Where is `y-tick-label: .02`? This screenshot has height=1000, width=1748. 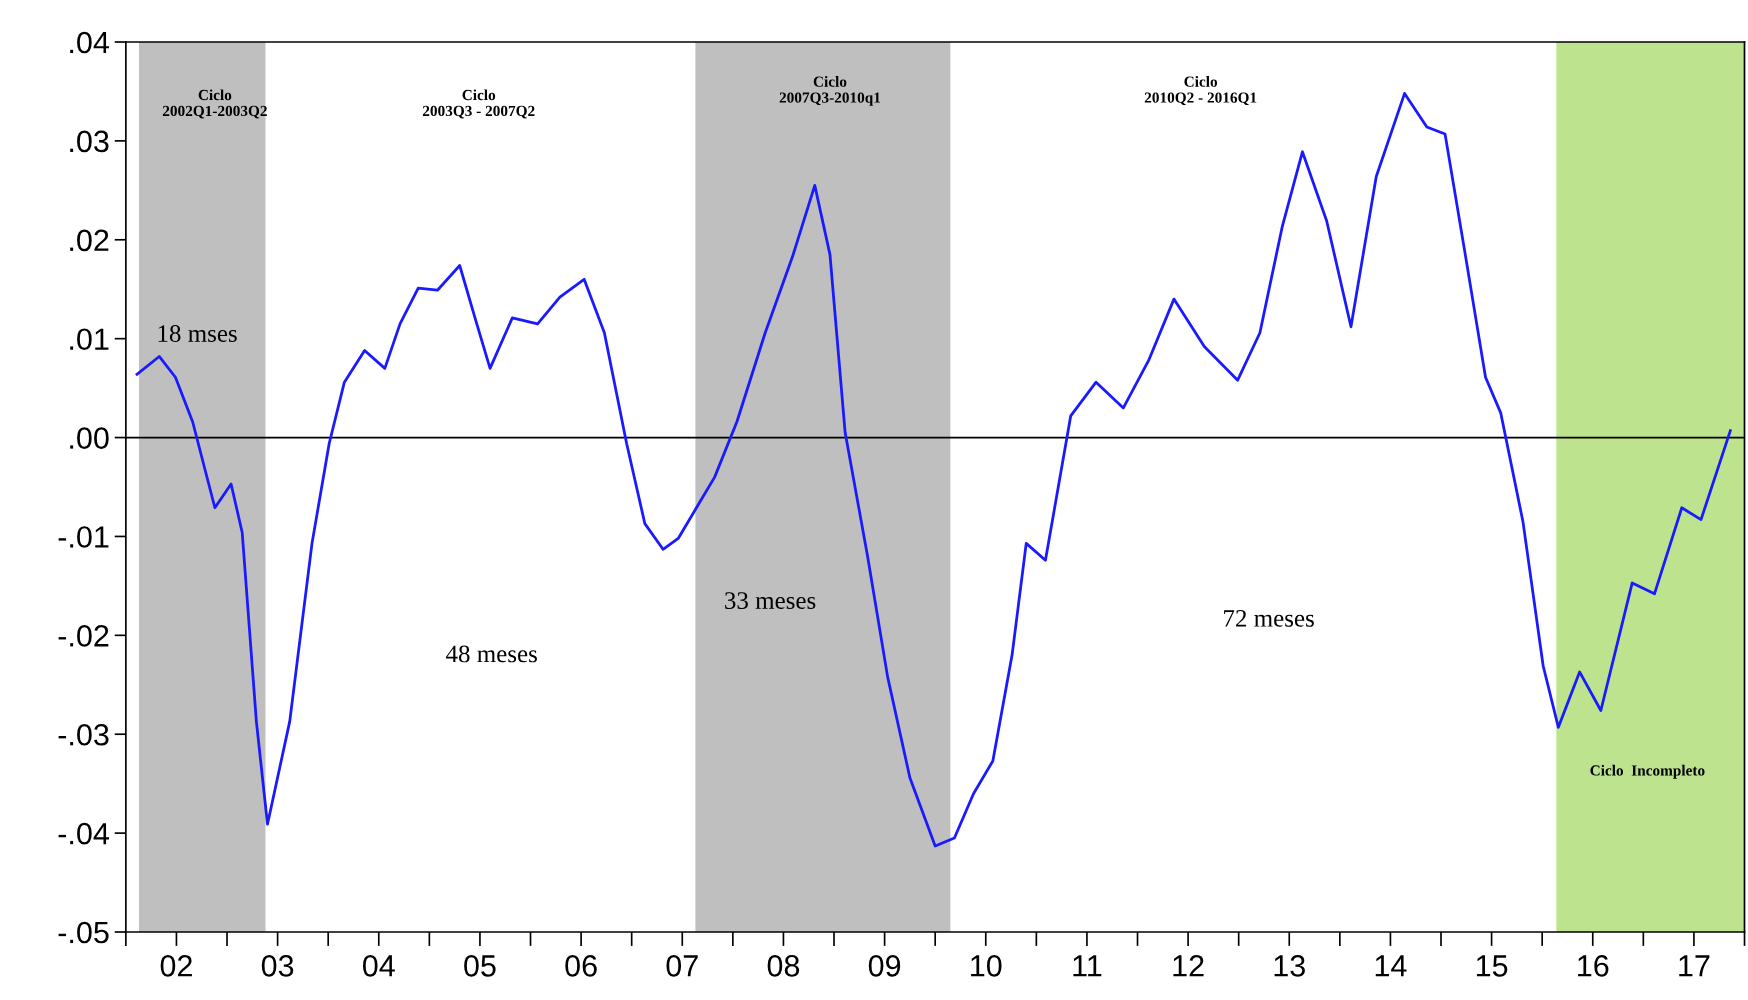
y-tick-label: .02 is located at coordinates (89, 240).